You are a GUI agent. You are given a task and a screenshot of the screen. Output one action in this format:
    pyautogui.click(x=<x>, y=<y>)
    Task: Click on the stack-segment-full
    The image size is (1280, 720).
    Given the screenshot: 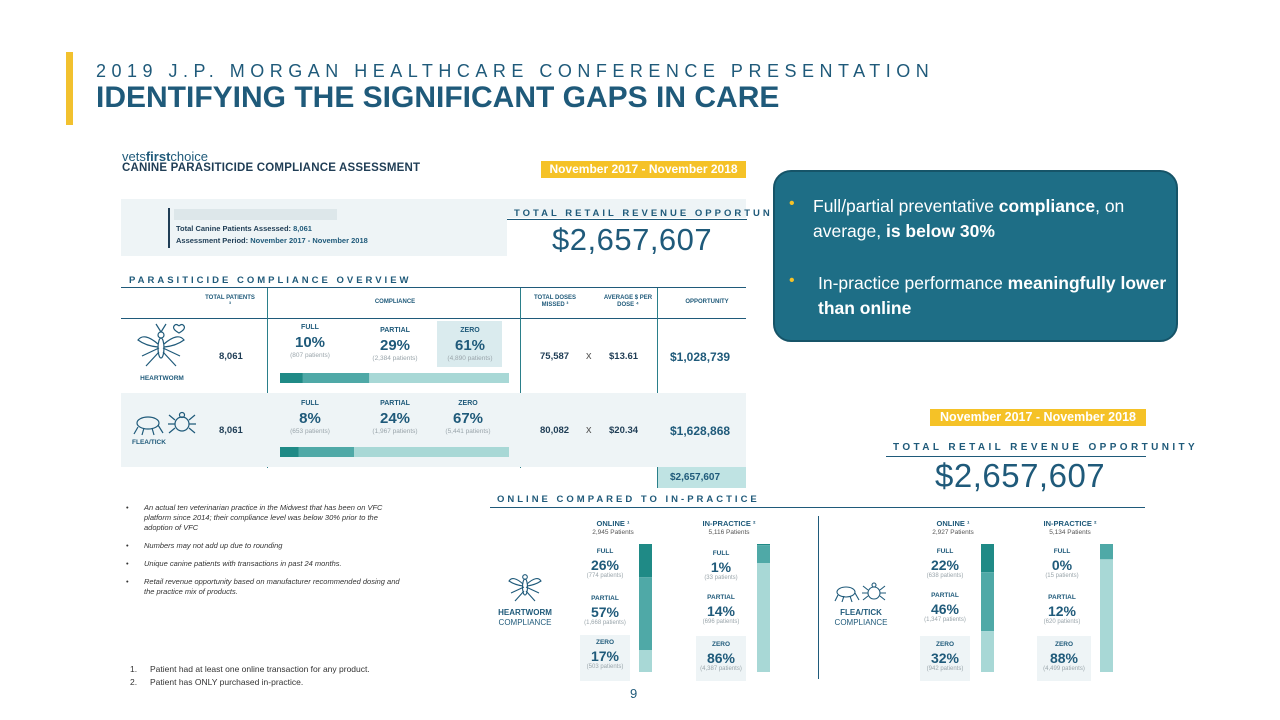 What is the action you would take?
    pyautogui.click(x=763, y=545)
    